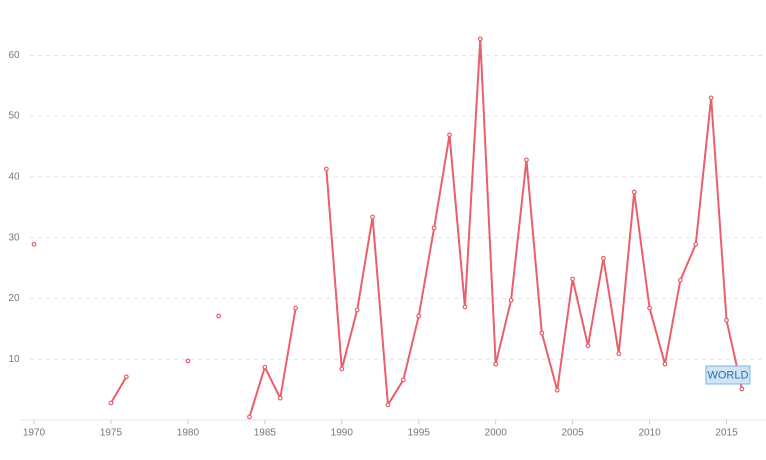 The width and height of the screenshot is (766, 460). What do you see at coordinates (649, 433) in the screenshot?
I see `x-tick-label: 2010` at bounding box center [649, 433].